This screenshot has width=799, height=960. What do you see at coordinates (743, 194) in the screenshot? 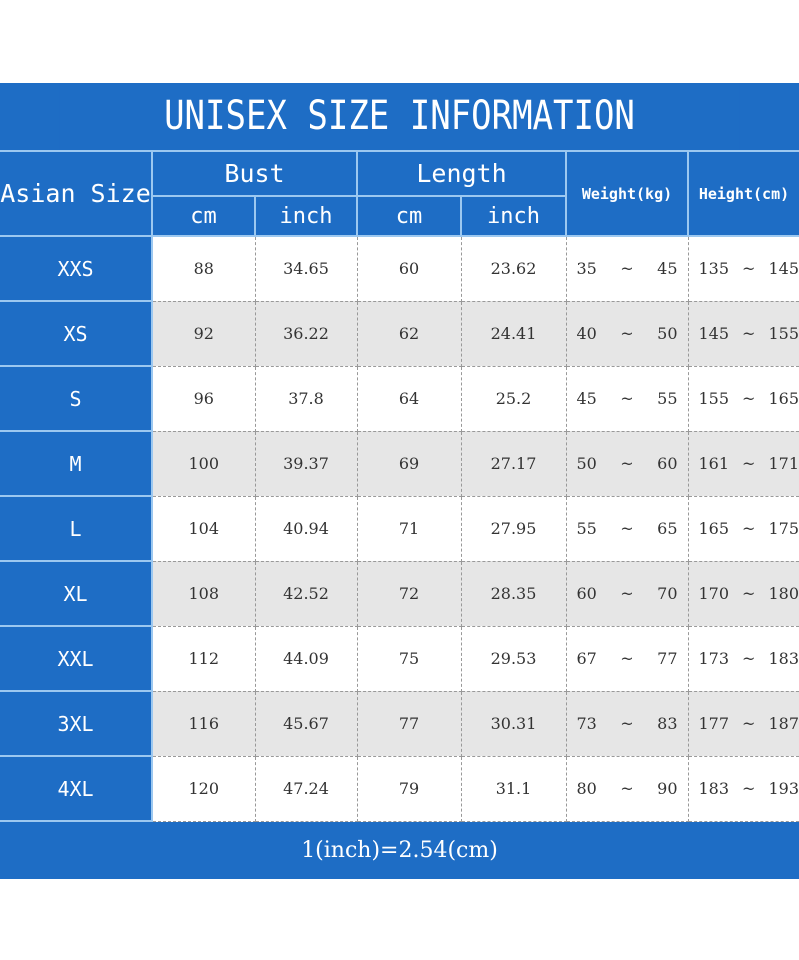
I see `header-height: Height(cm)` at bounding box center [743, 194].